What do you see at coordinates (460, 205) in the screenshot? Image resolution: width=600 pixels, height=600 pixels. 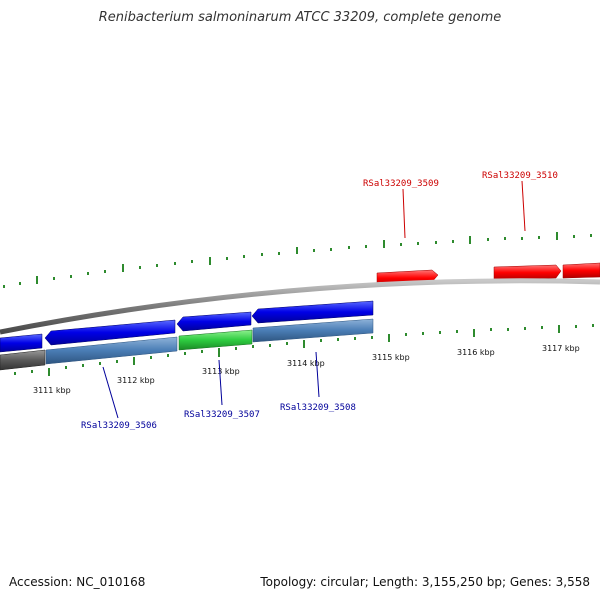 I see `forward-gene-labels: RSal33209_3509 RSal33209_3510` at bounding box center [460, 205].